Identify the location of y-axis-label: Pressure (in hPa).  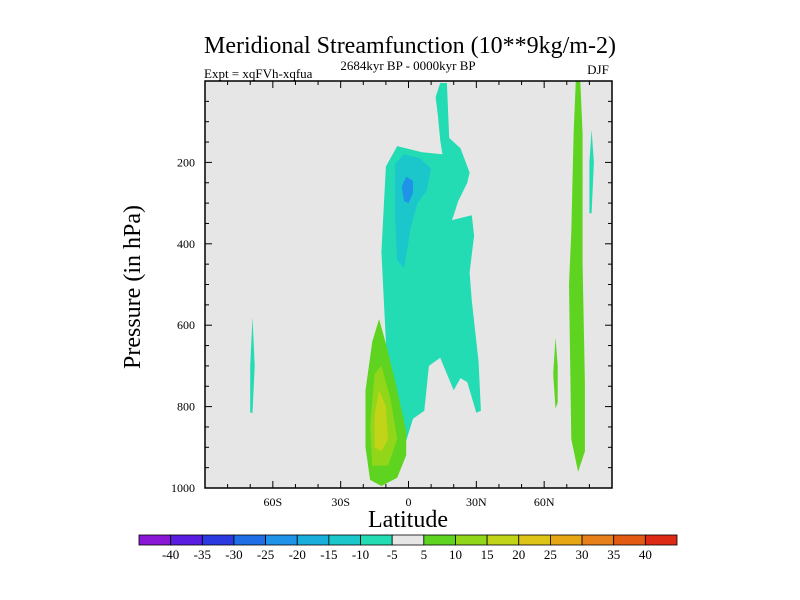
(133, 287).